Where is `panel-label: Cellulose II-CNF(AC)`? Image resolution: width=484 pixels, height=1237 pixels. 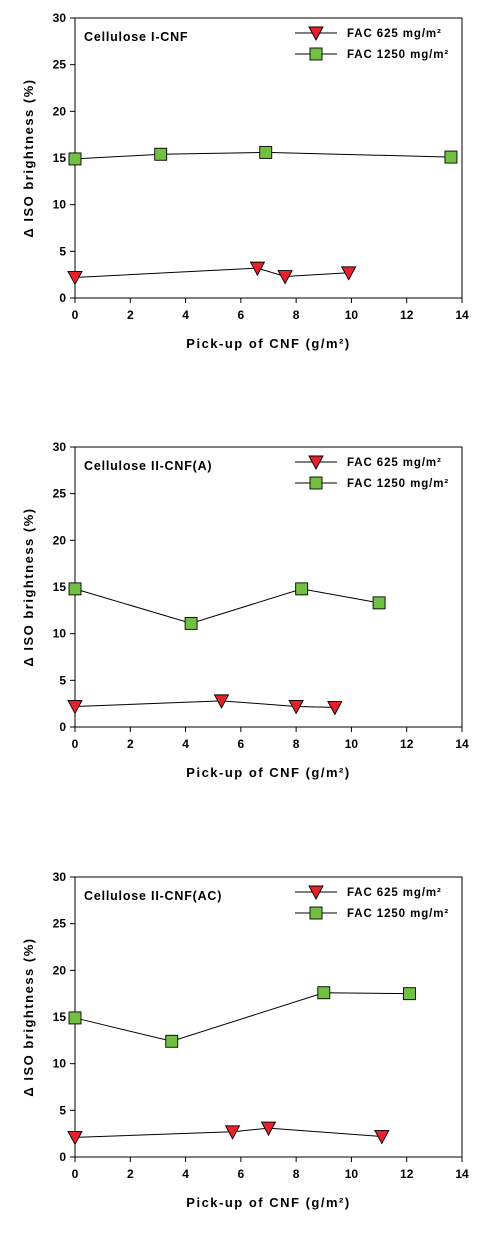
panel-label: Cellulose II-CNF(AC) is located at coordinates (153, 896).